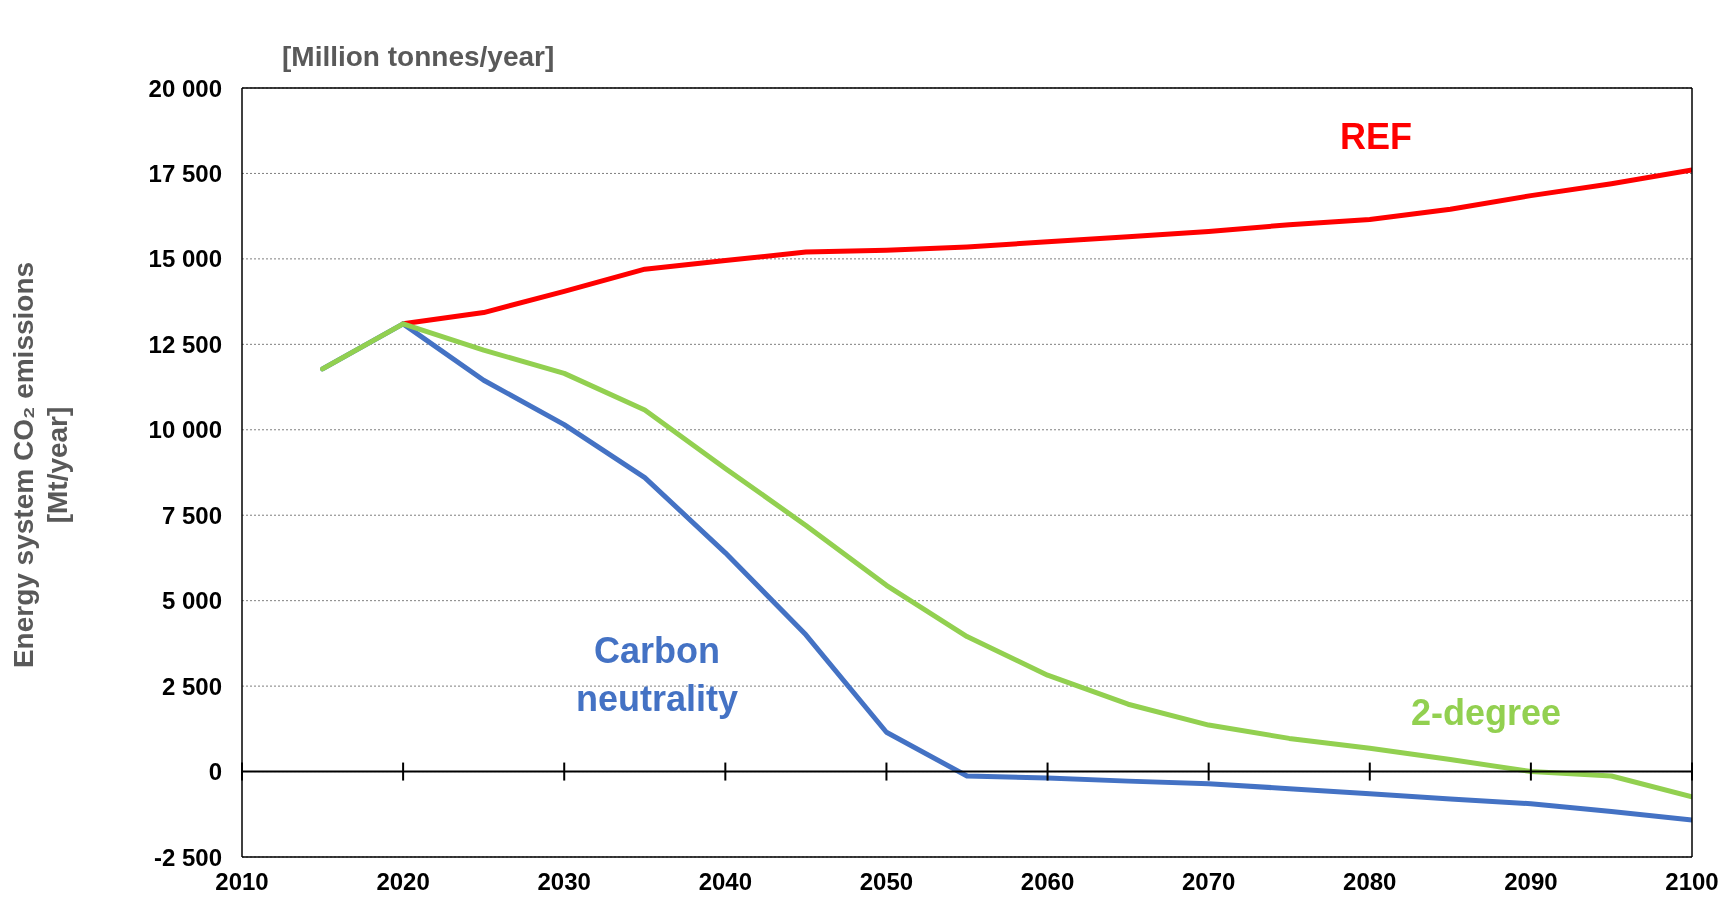  What do you see at coordinates (185, 88) in the screenshot?
I see `y-tick-label: 20 000` at bounding box center [185, 88].